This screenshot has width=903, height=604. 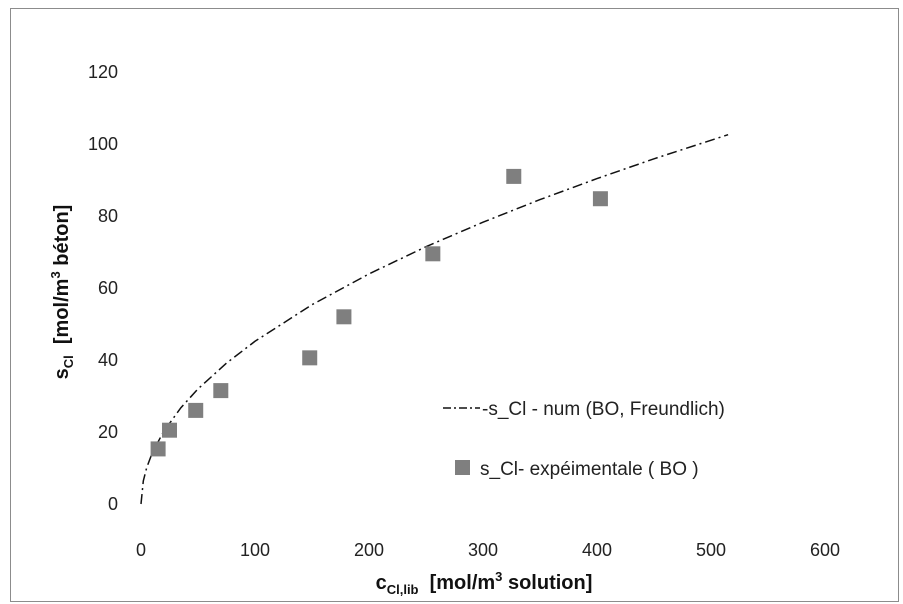 I want to click on y-tick-label: 100, so click(x=103, y=144).